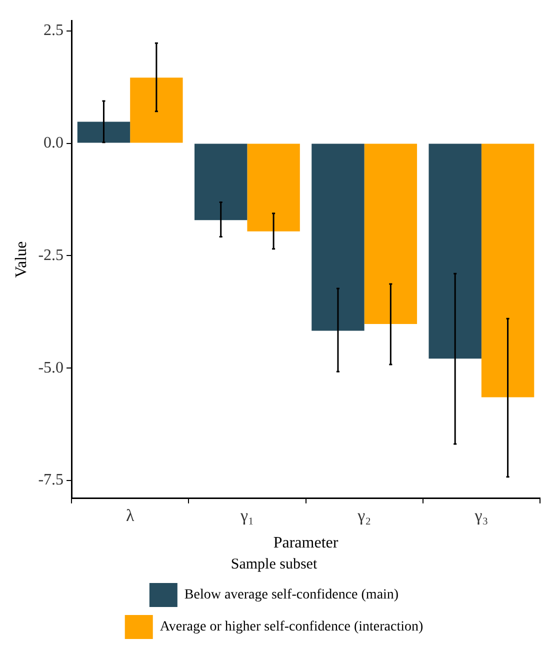 The height and width of the screenshot is (657, 552). I want to click on legend-title: Sample subset, so click(274, 564).